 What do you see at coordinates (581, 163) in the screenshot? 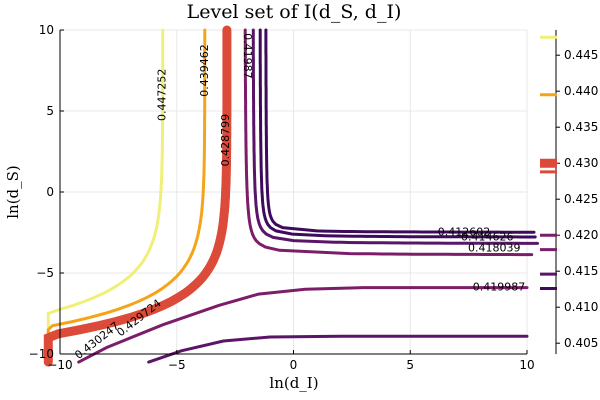
I see `colorbar-label-3: 0.430` at bounding box center [581, 163].